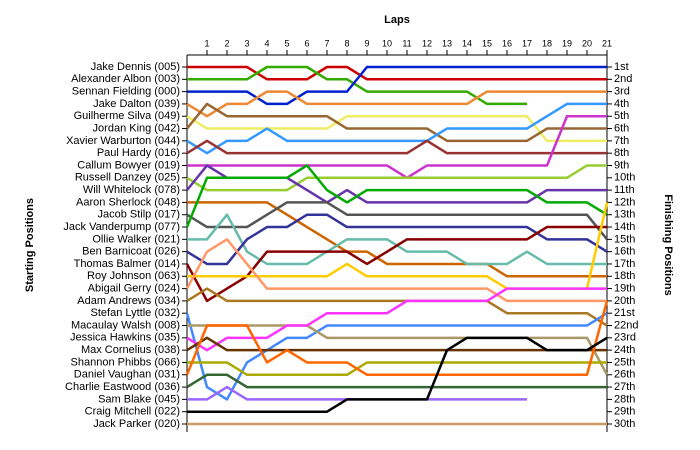  Describe the element at coordinates (138, 153) in the screenshot. I see `driver-label: Paul Hardy (016)` at that location.